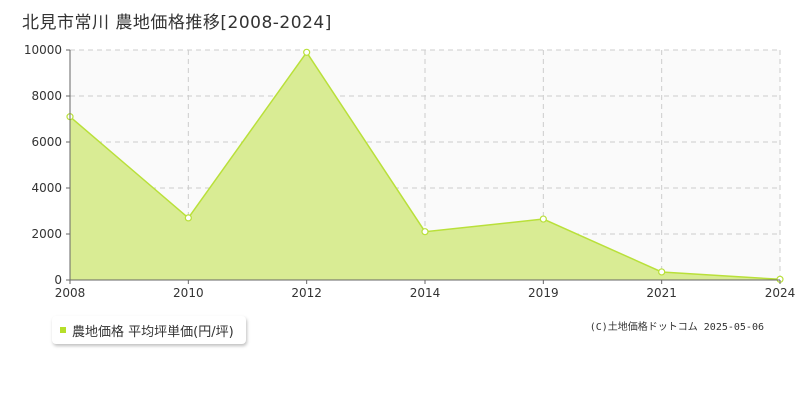 The height and width of the screenshot is (400, 800). Describe the element at coordinates (46, 234) in the screenshot. I see `y-tick-label: 2000` at that location.